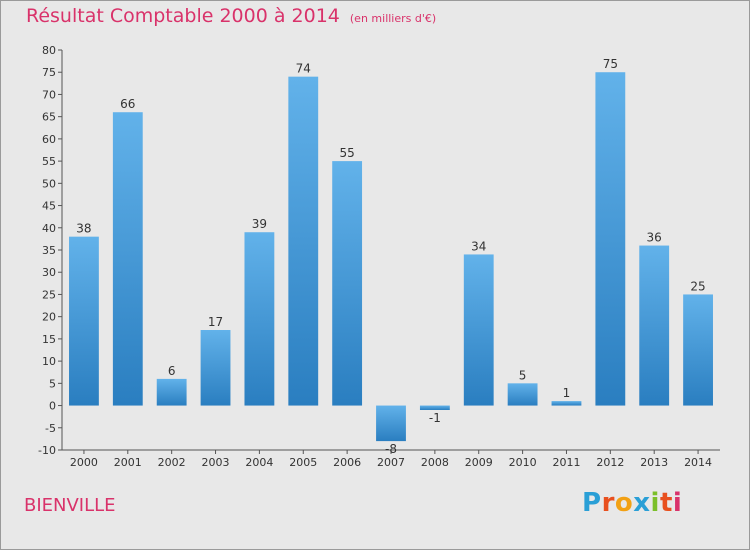 This screenshot has width=750, height=550. I want to click on y-tick-label: 65, so click(49, 117).